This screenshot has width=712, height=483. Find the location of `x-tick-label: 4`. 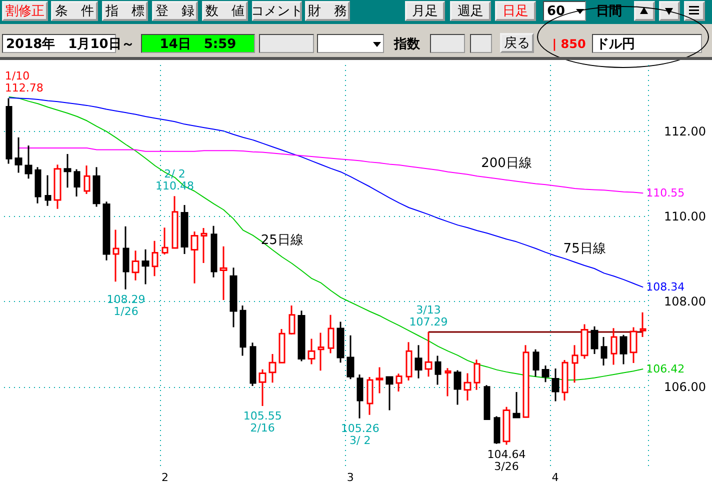

x-tick-label: 4 is located at coordinates (555, 477).